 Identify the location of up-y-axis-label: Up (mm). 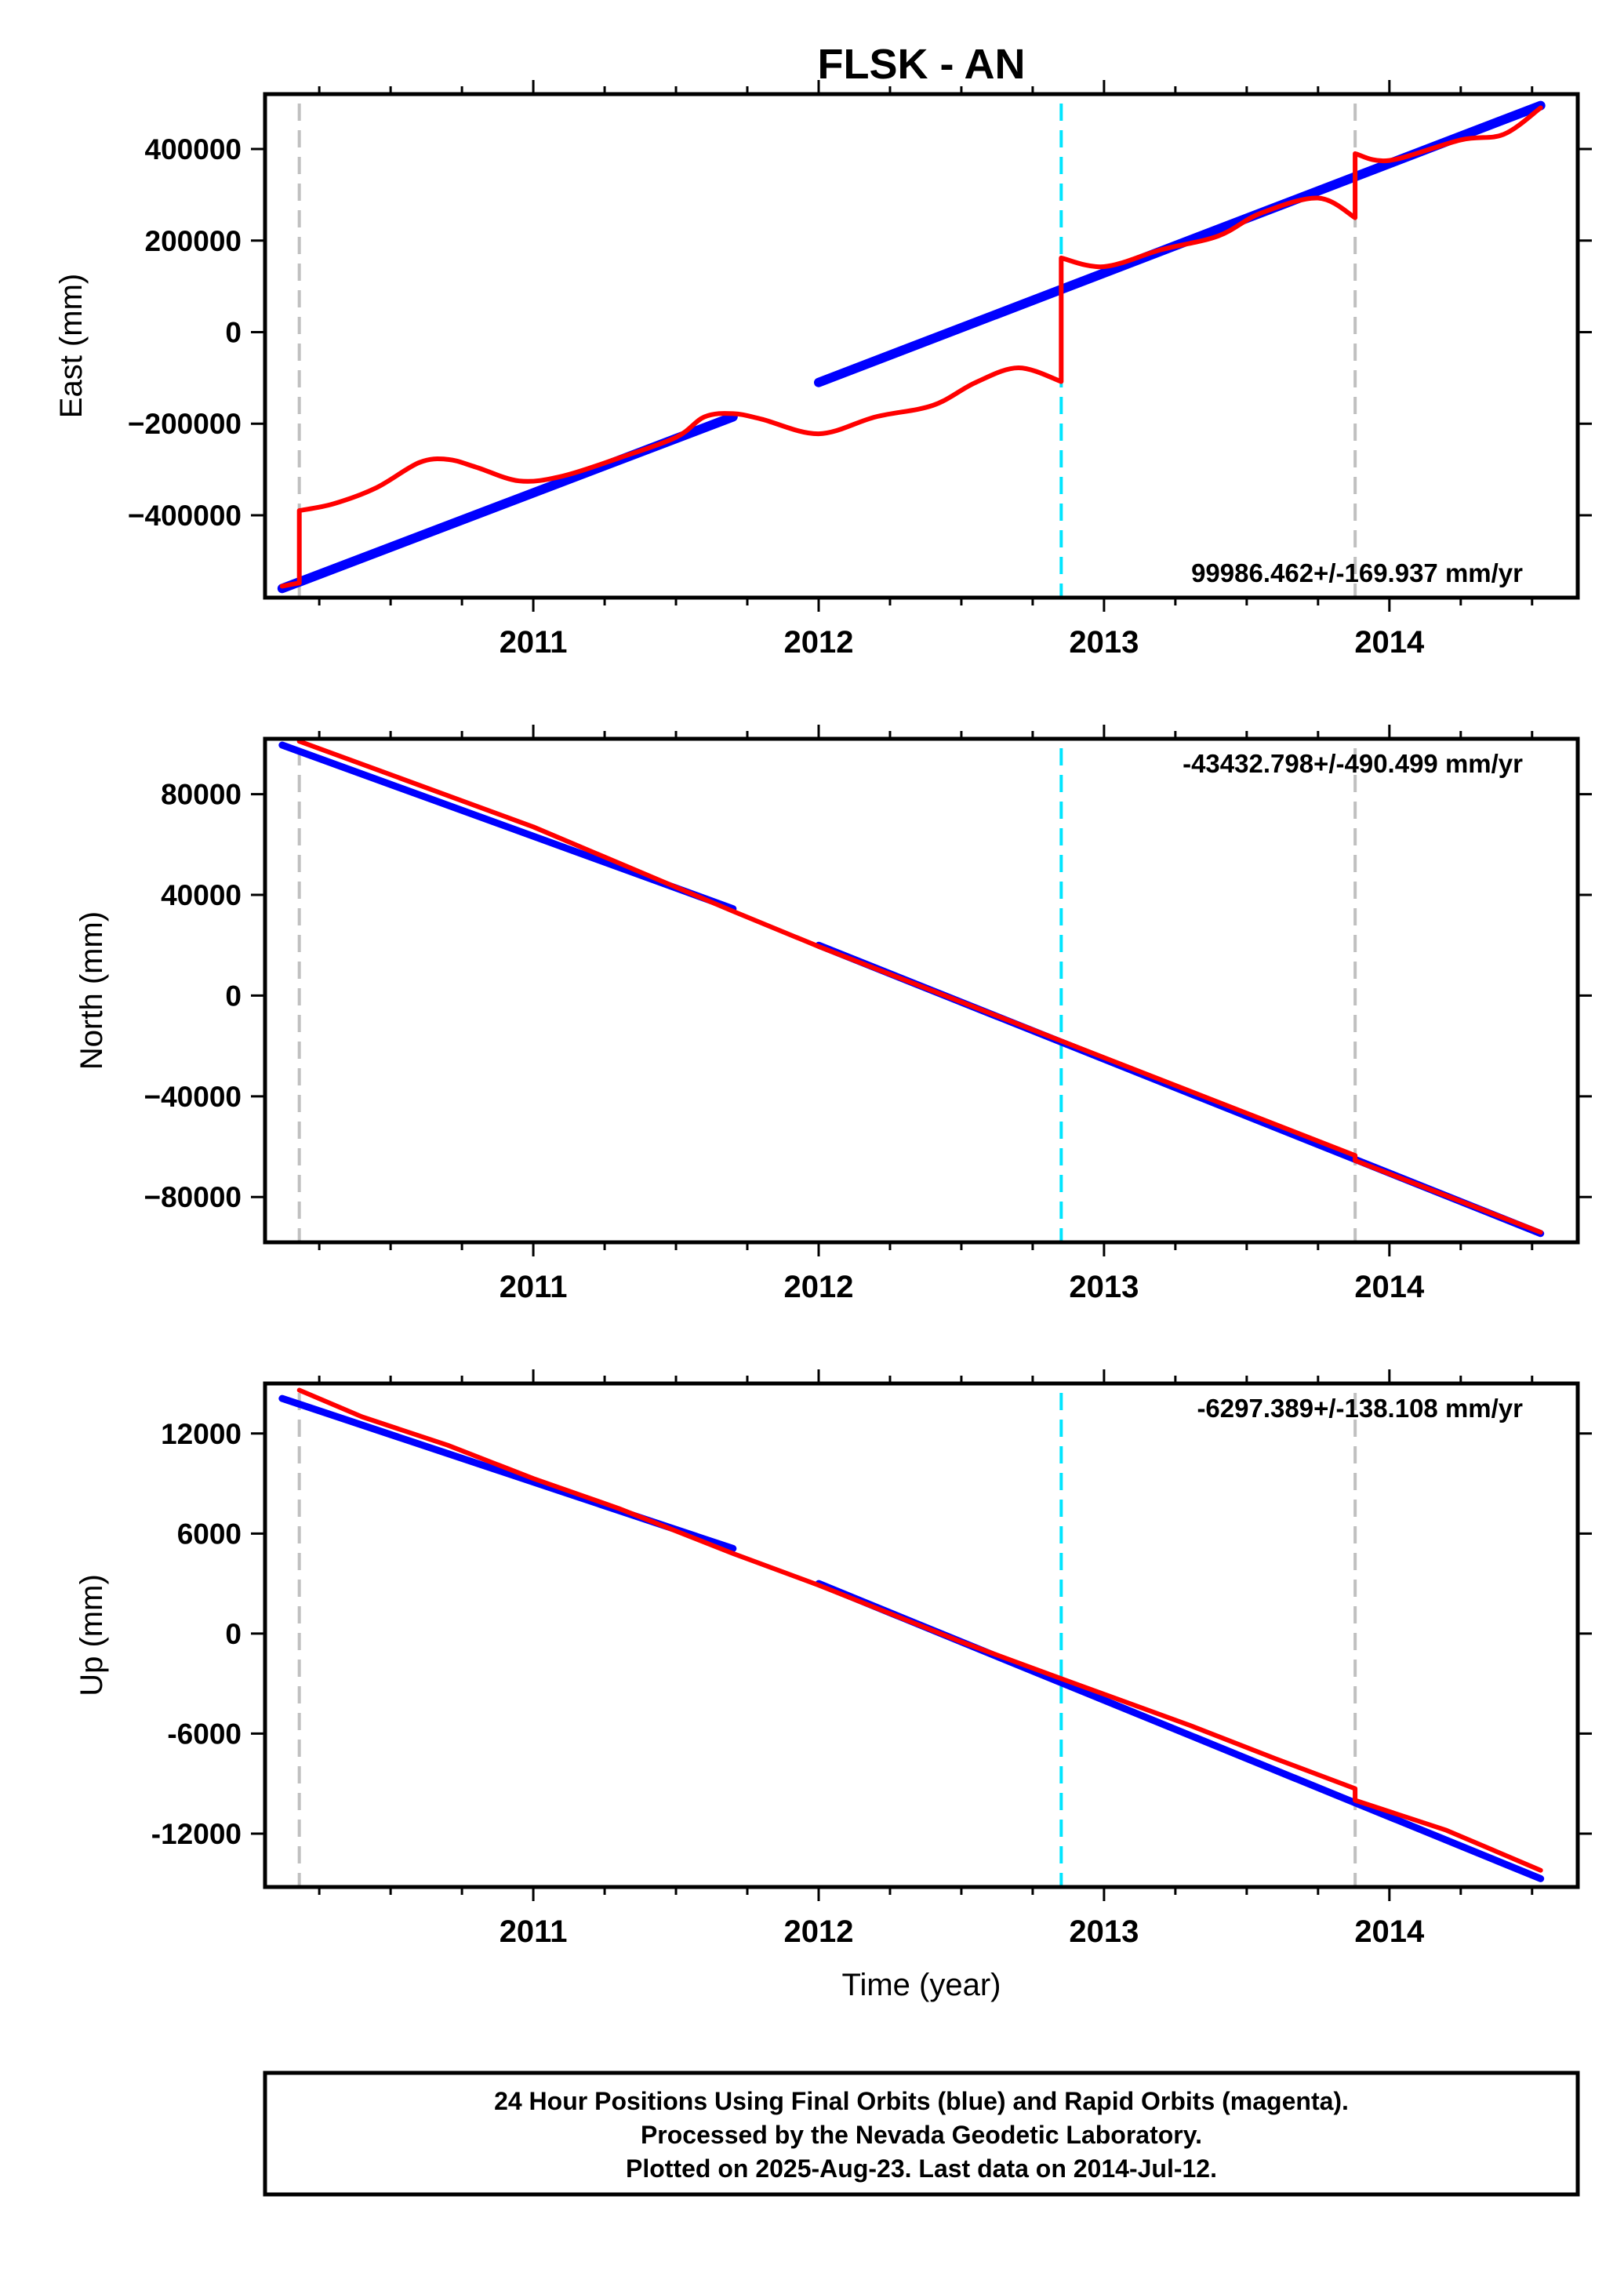
(91, 1635).